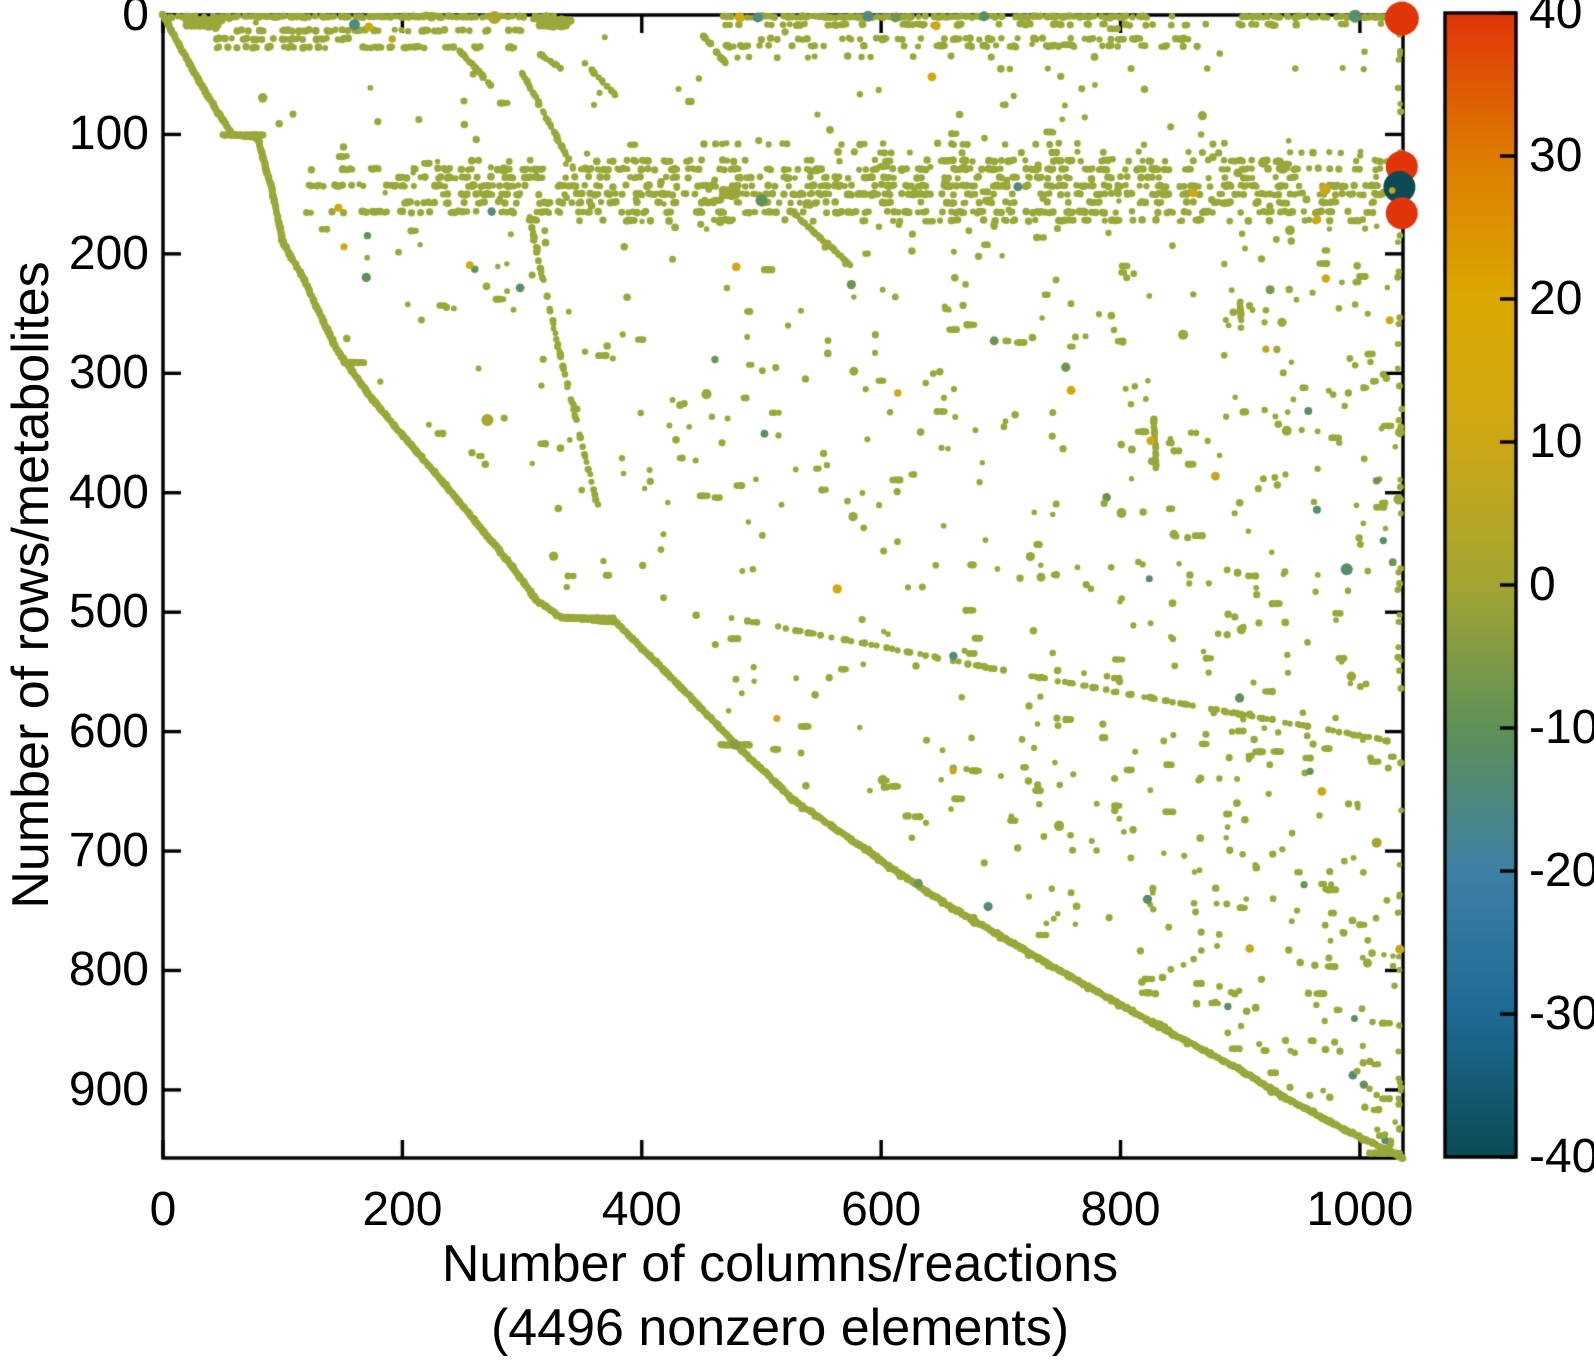 Image resolution: width=1594 pixels, height=1365 pixels. I want to click on x-tick-label-0: 0, so click(163, 1209).